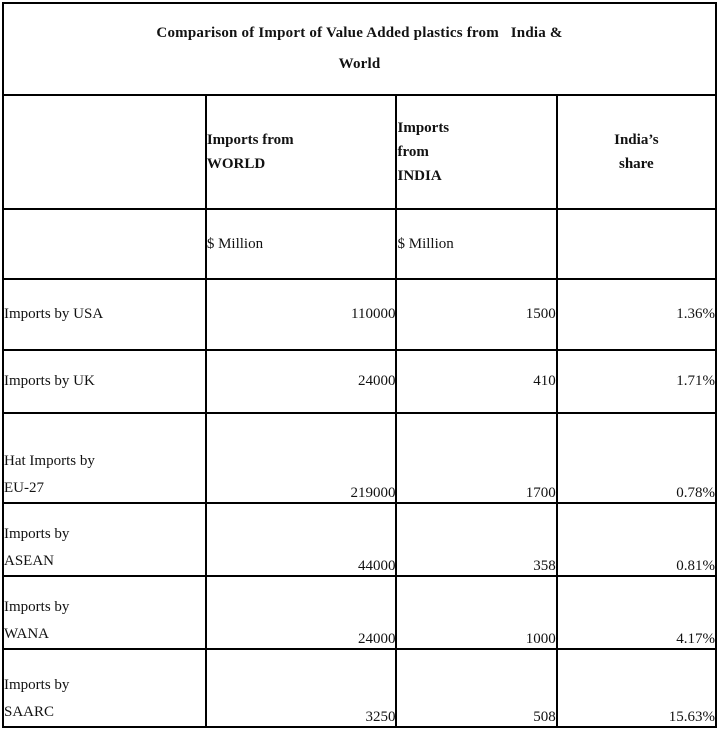 Image resolution: width=721 pixels, height=750 pixels. Describe the element at coordinates (301, 688) in the screenshot. I see `world-value: 3250` at that location.